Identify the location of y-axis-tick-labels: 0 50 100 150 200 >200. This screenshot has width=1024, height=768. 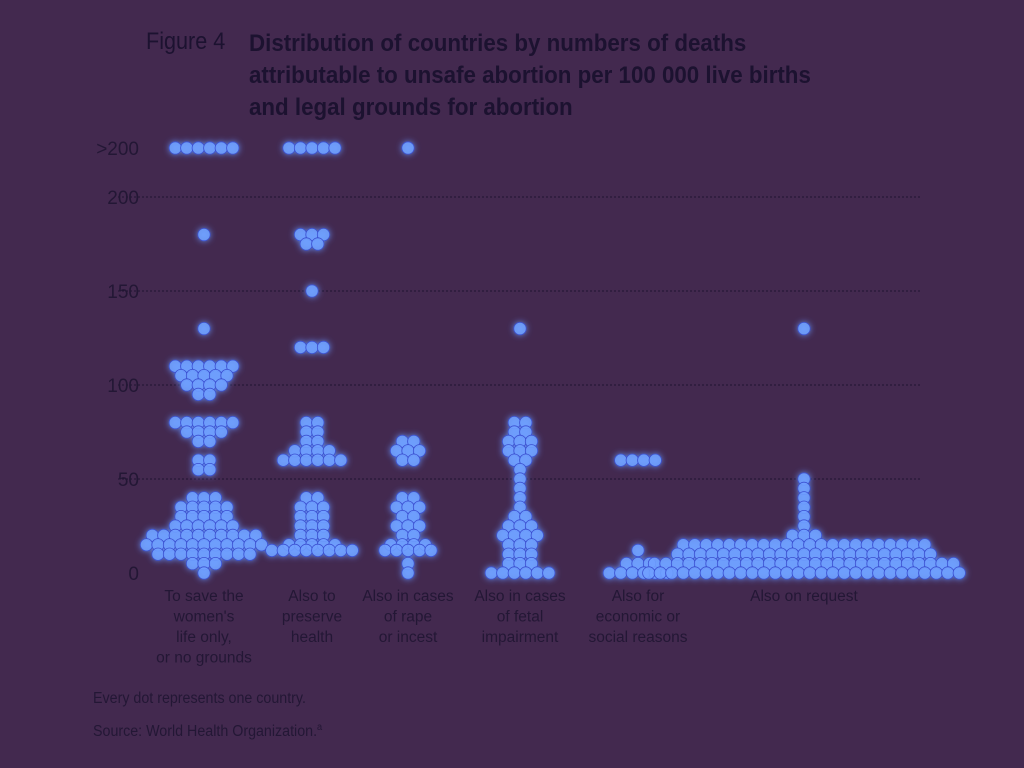
(117, 362).